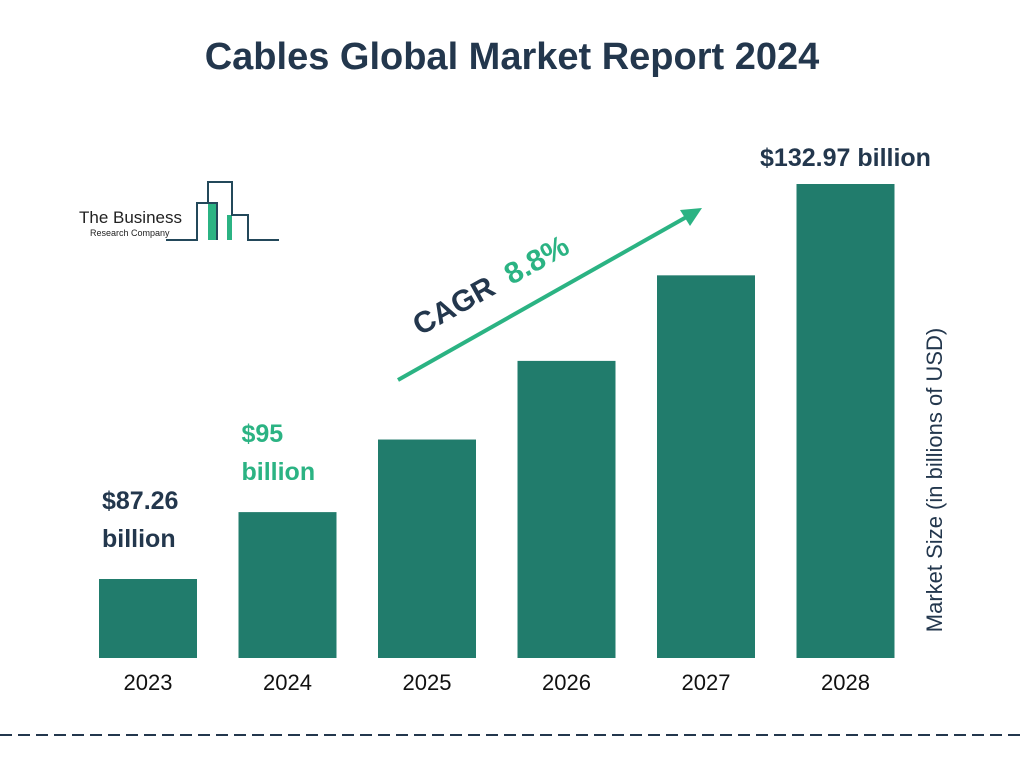 The image size is (1024, 768). I want to click on arrow-head-icon, so click(691, 217).